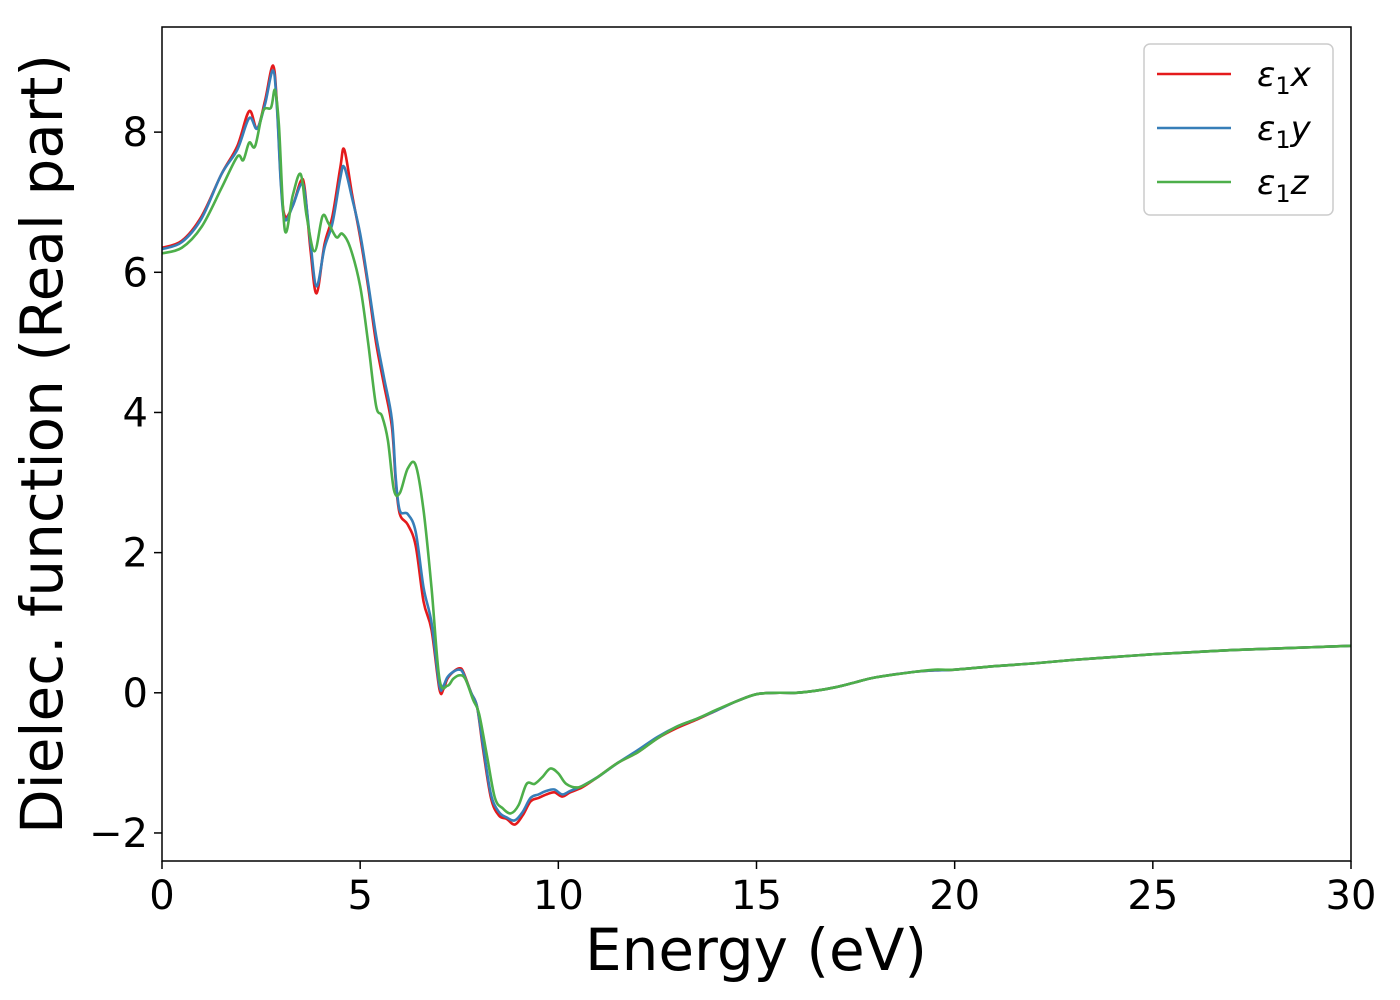  I want to click on legend-label-axis: x, so click(1301, 75).